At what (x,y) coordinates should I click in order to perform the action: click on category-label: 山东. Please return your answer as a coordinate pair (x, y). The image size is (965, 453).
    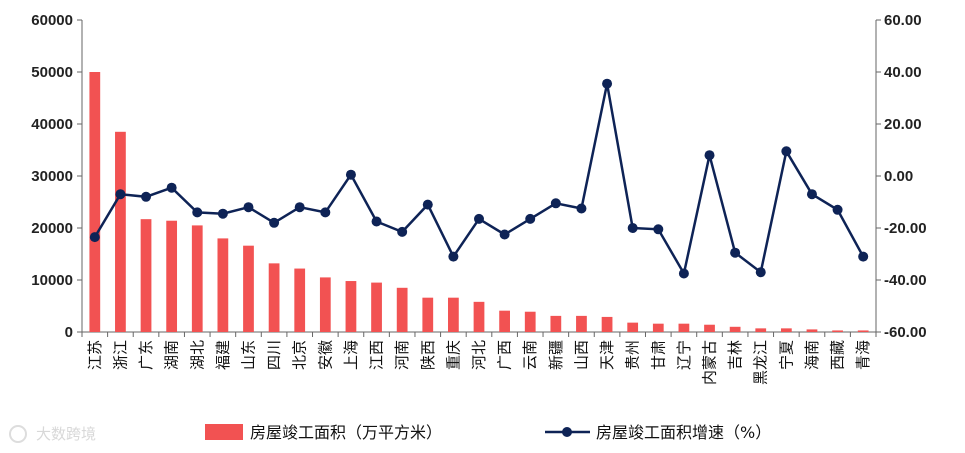
    Looking at the image, I should click on (248, 355).